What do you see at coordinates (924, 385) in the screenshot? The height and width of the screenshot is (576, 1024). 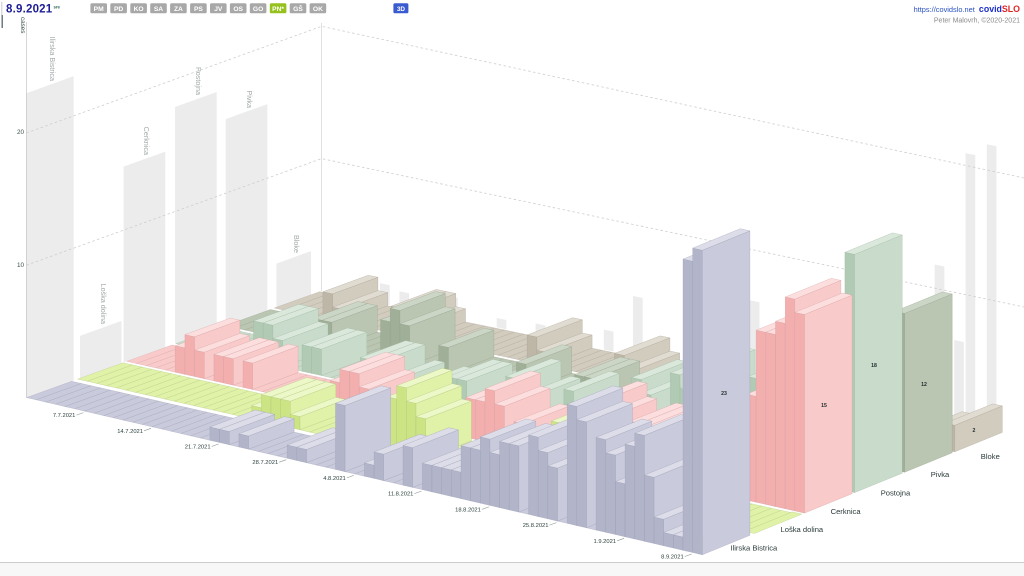 I see `svg-text: 12` at bounding box center [924, 385].